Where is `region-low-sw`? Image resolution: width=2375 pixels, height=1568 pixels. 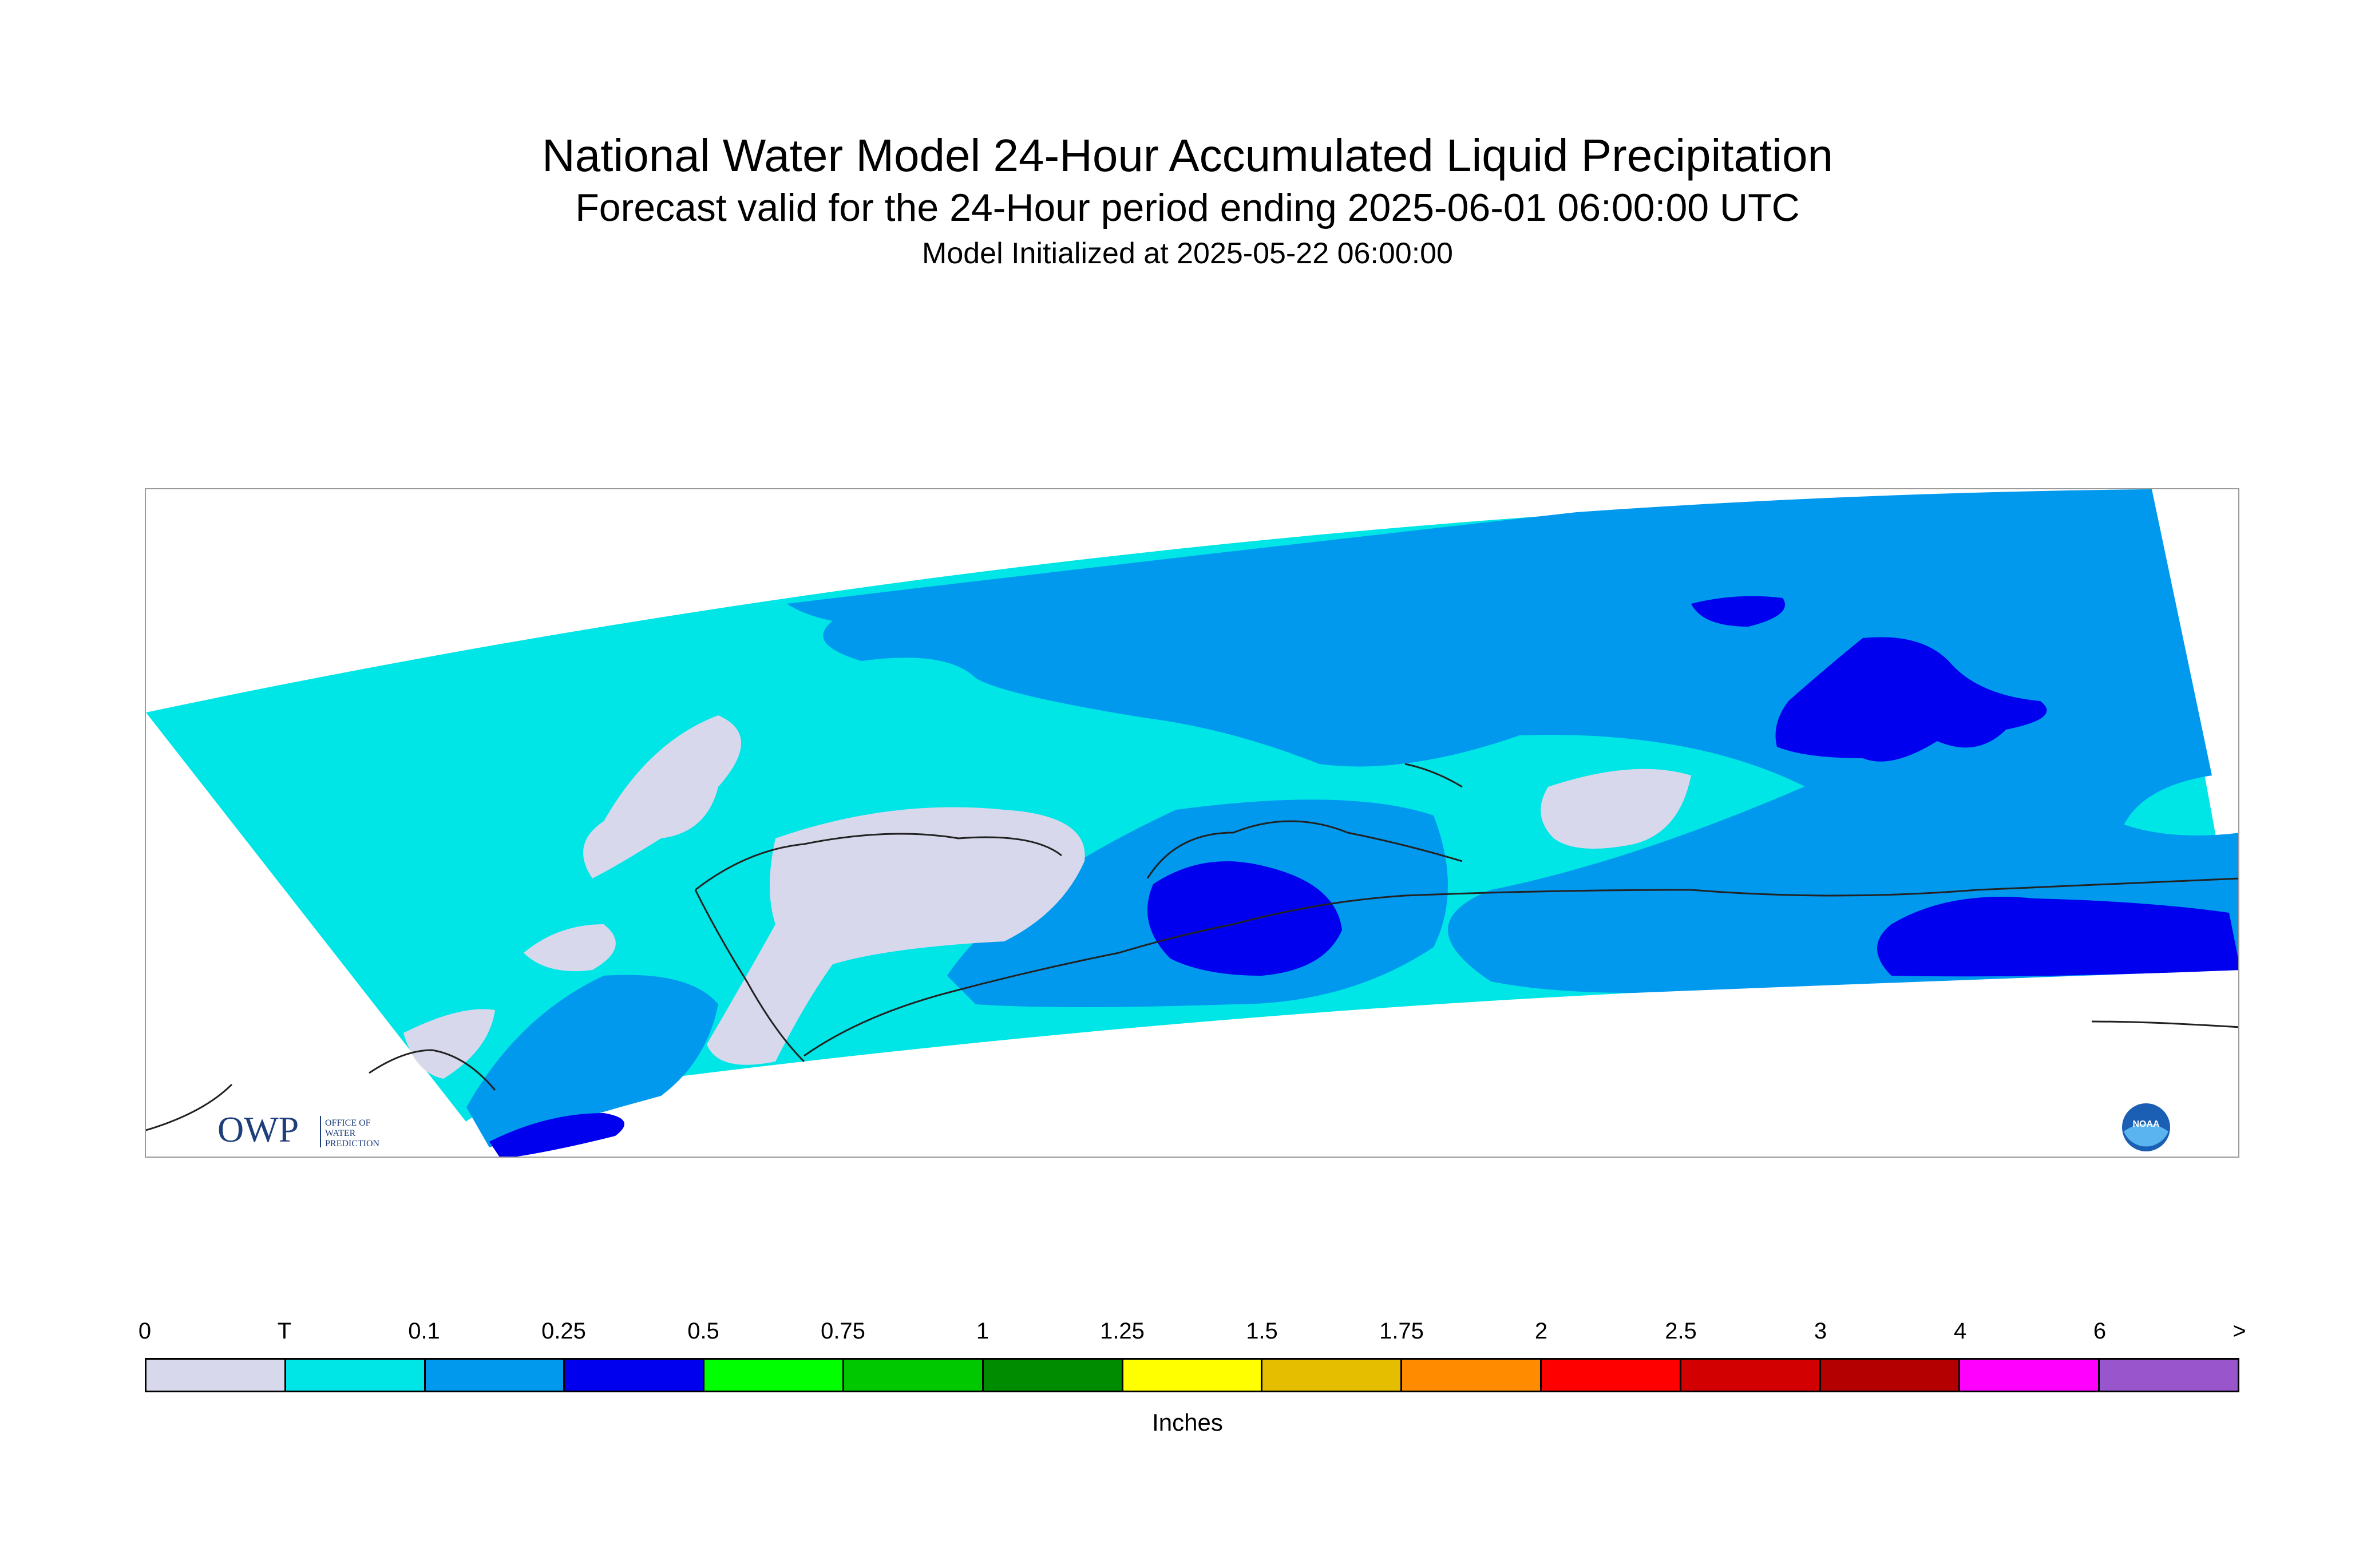
region-low-sw is located at coordinates (592, 1061).